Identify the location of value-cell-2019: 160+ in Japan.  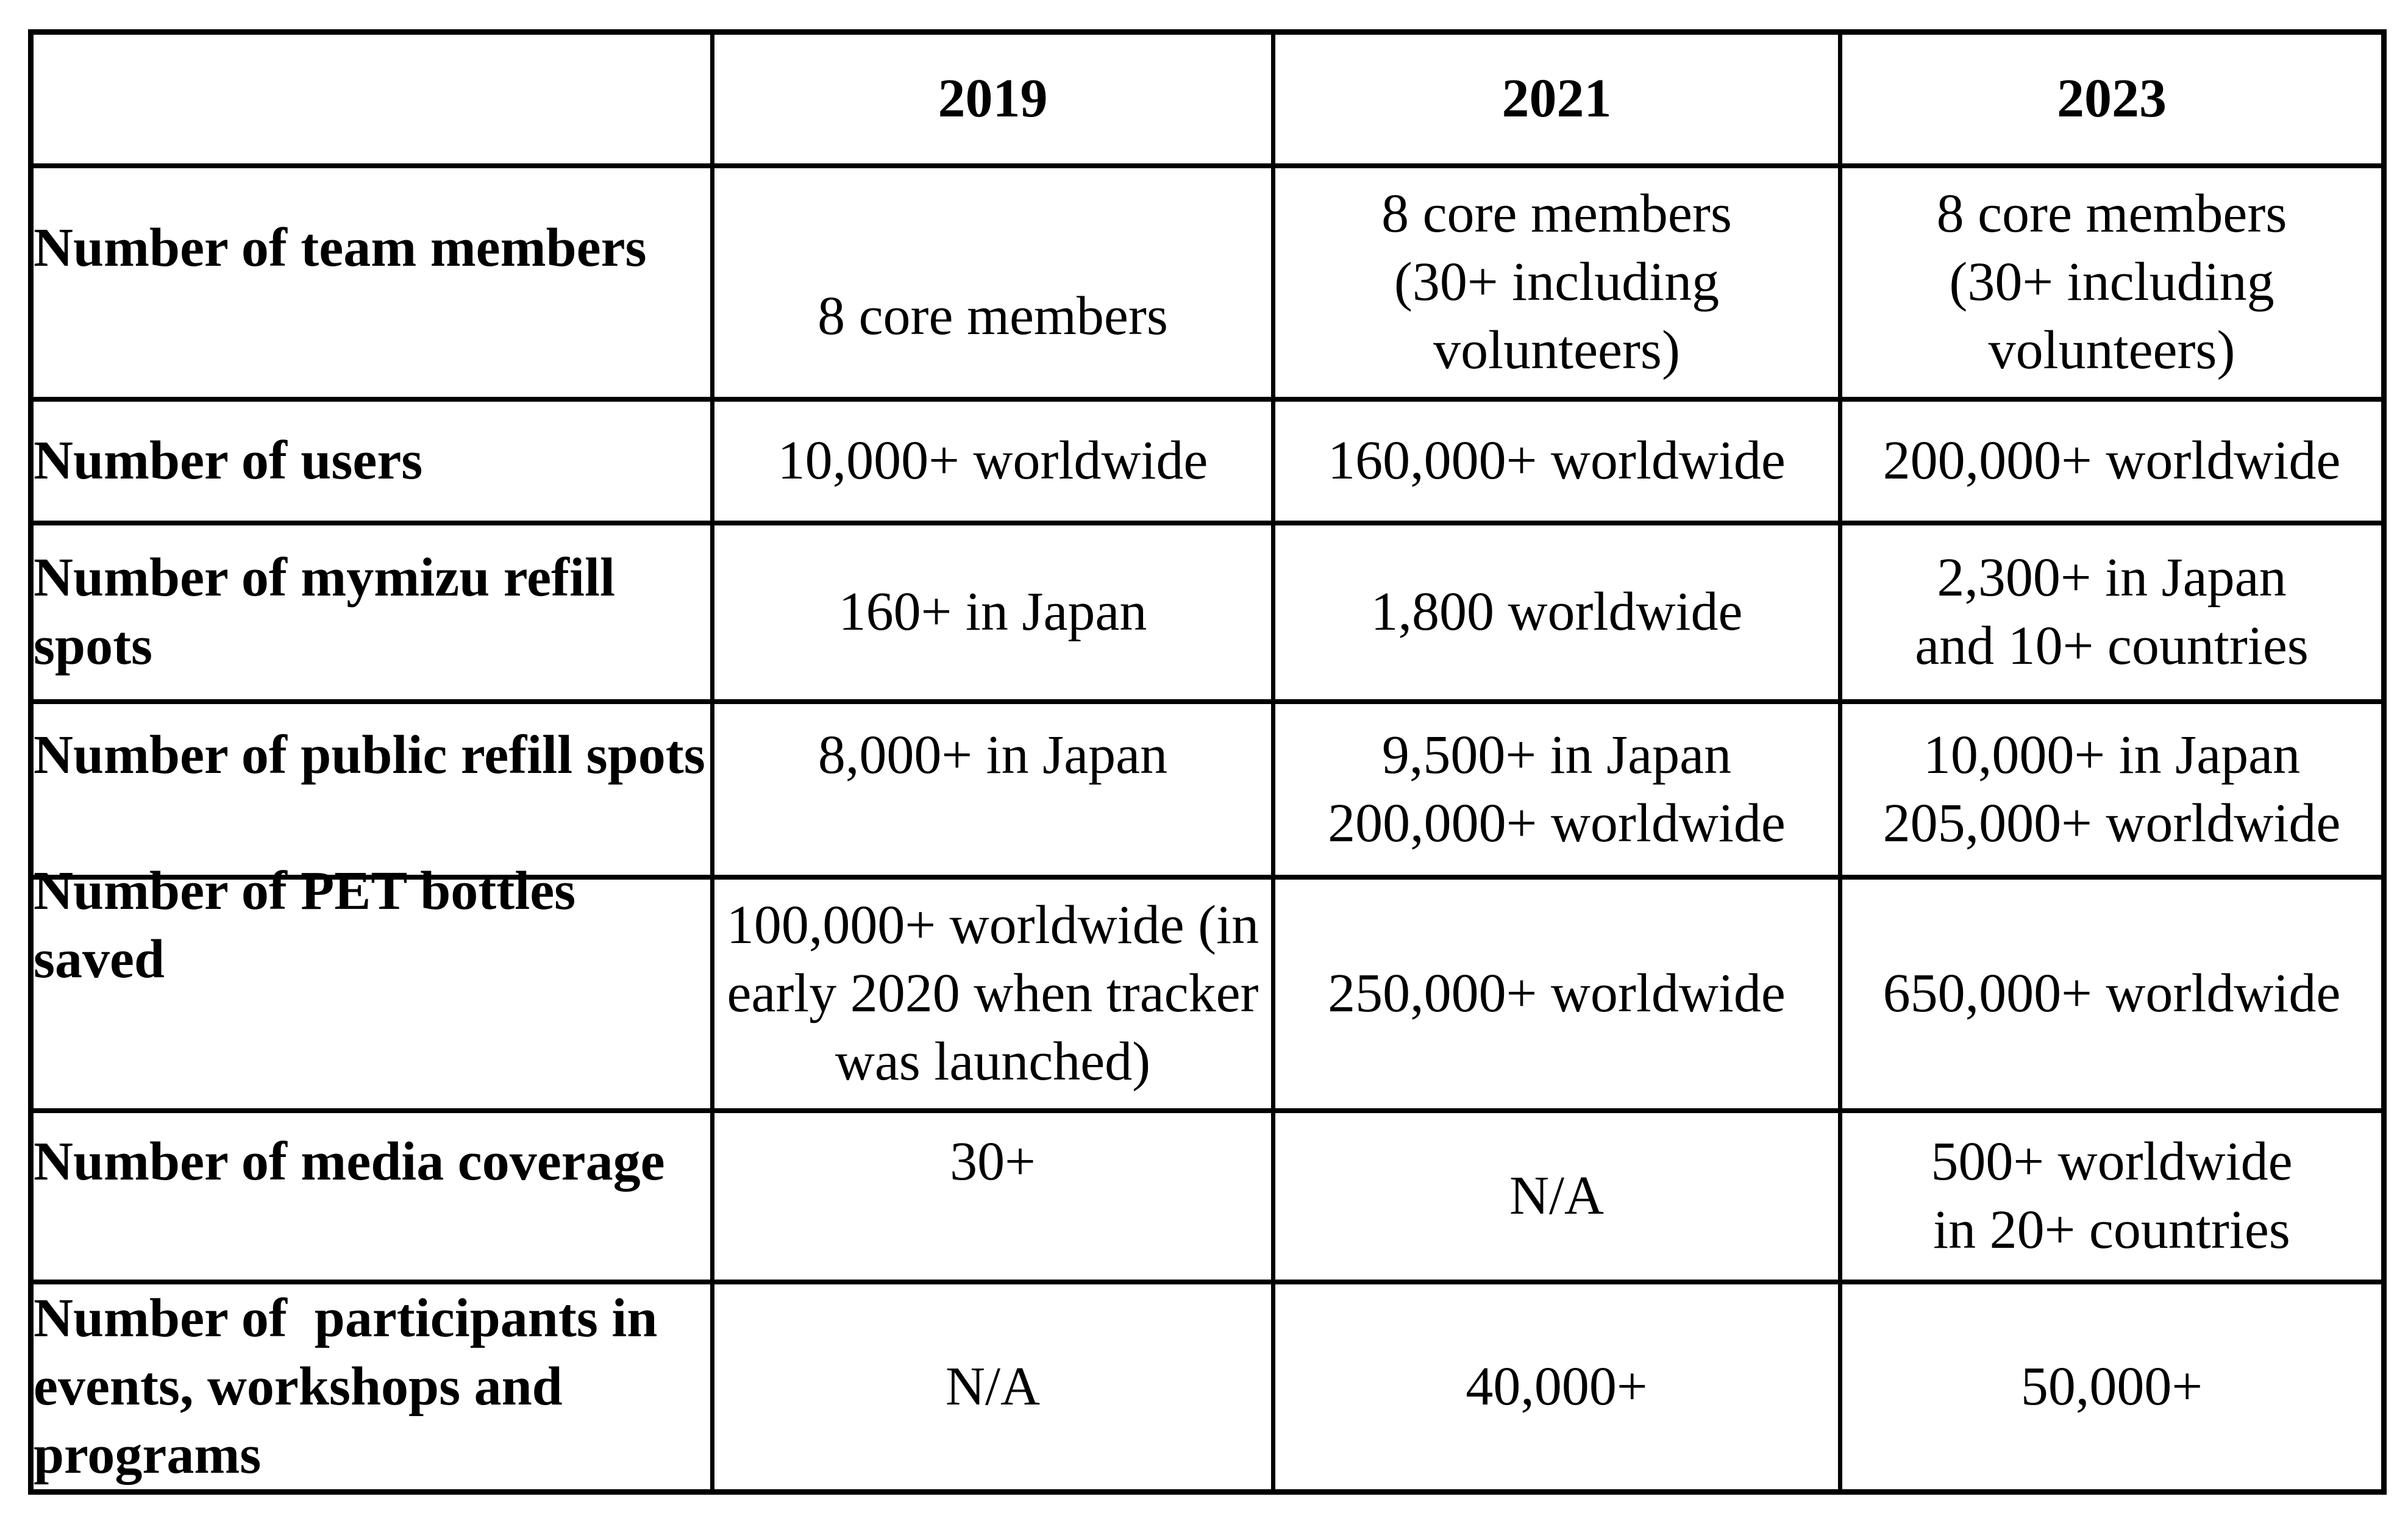
(992, 612).